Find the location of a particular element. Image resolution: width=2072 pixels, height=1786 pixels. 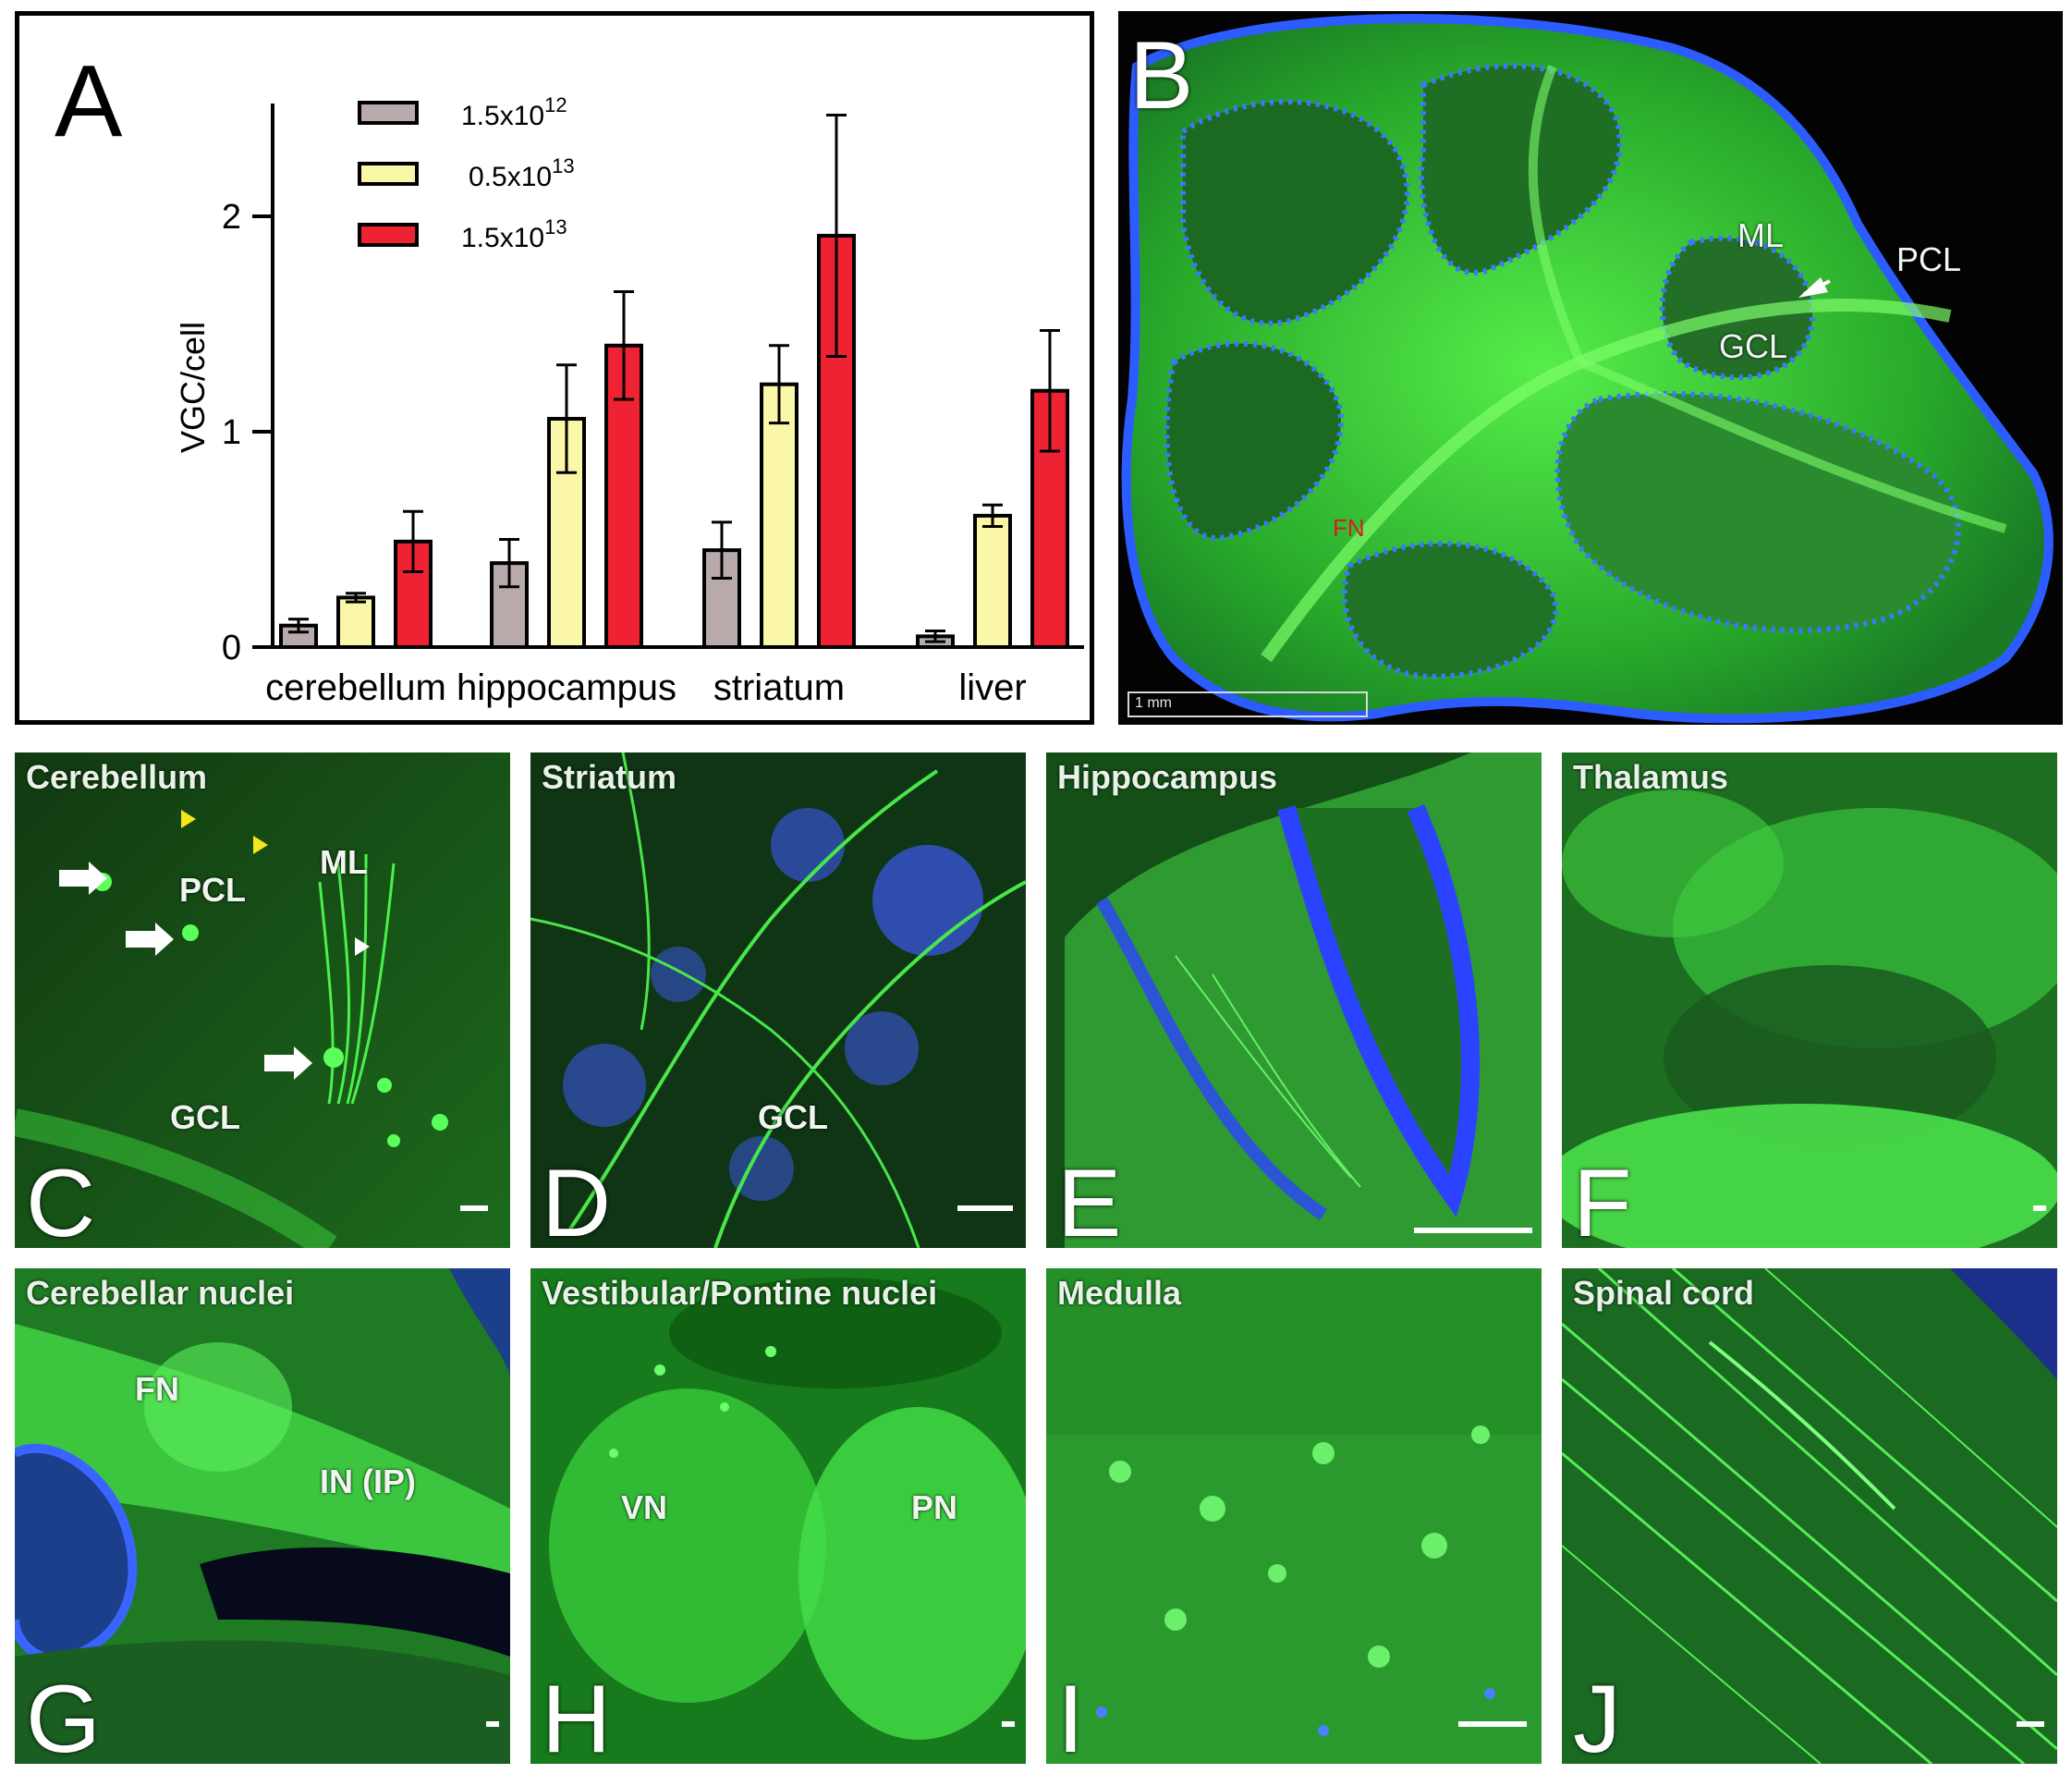

panel-h-scale-bar is located at coordinates (1008, 1724).